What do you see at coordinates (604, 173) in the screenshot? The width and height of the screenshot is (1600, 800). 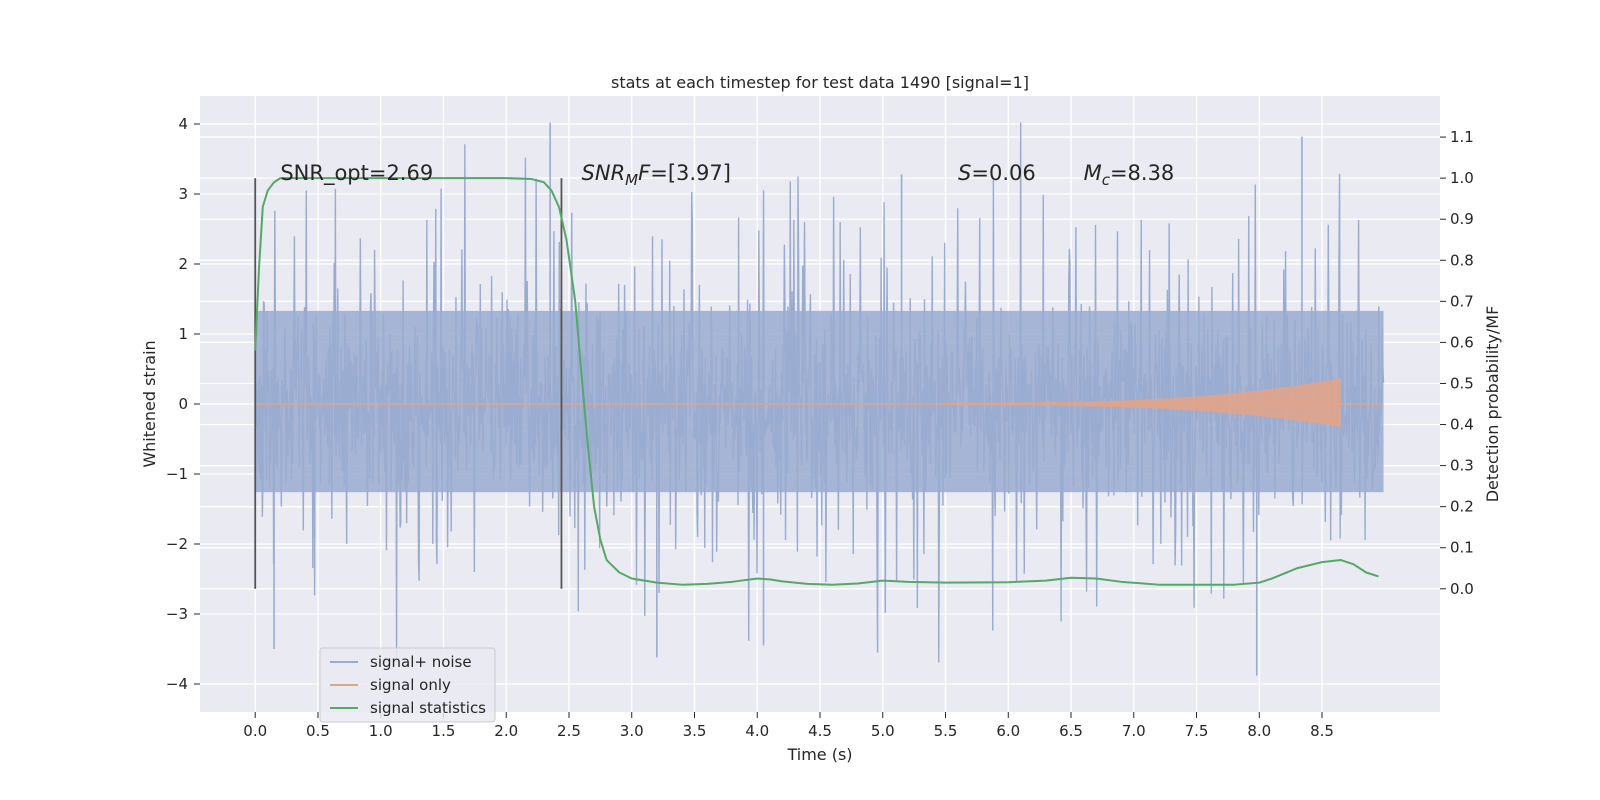 I see `annotation-part: SNR` at bounding box center [604, 173].